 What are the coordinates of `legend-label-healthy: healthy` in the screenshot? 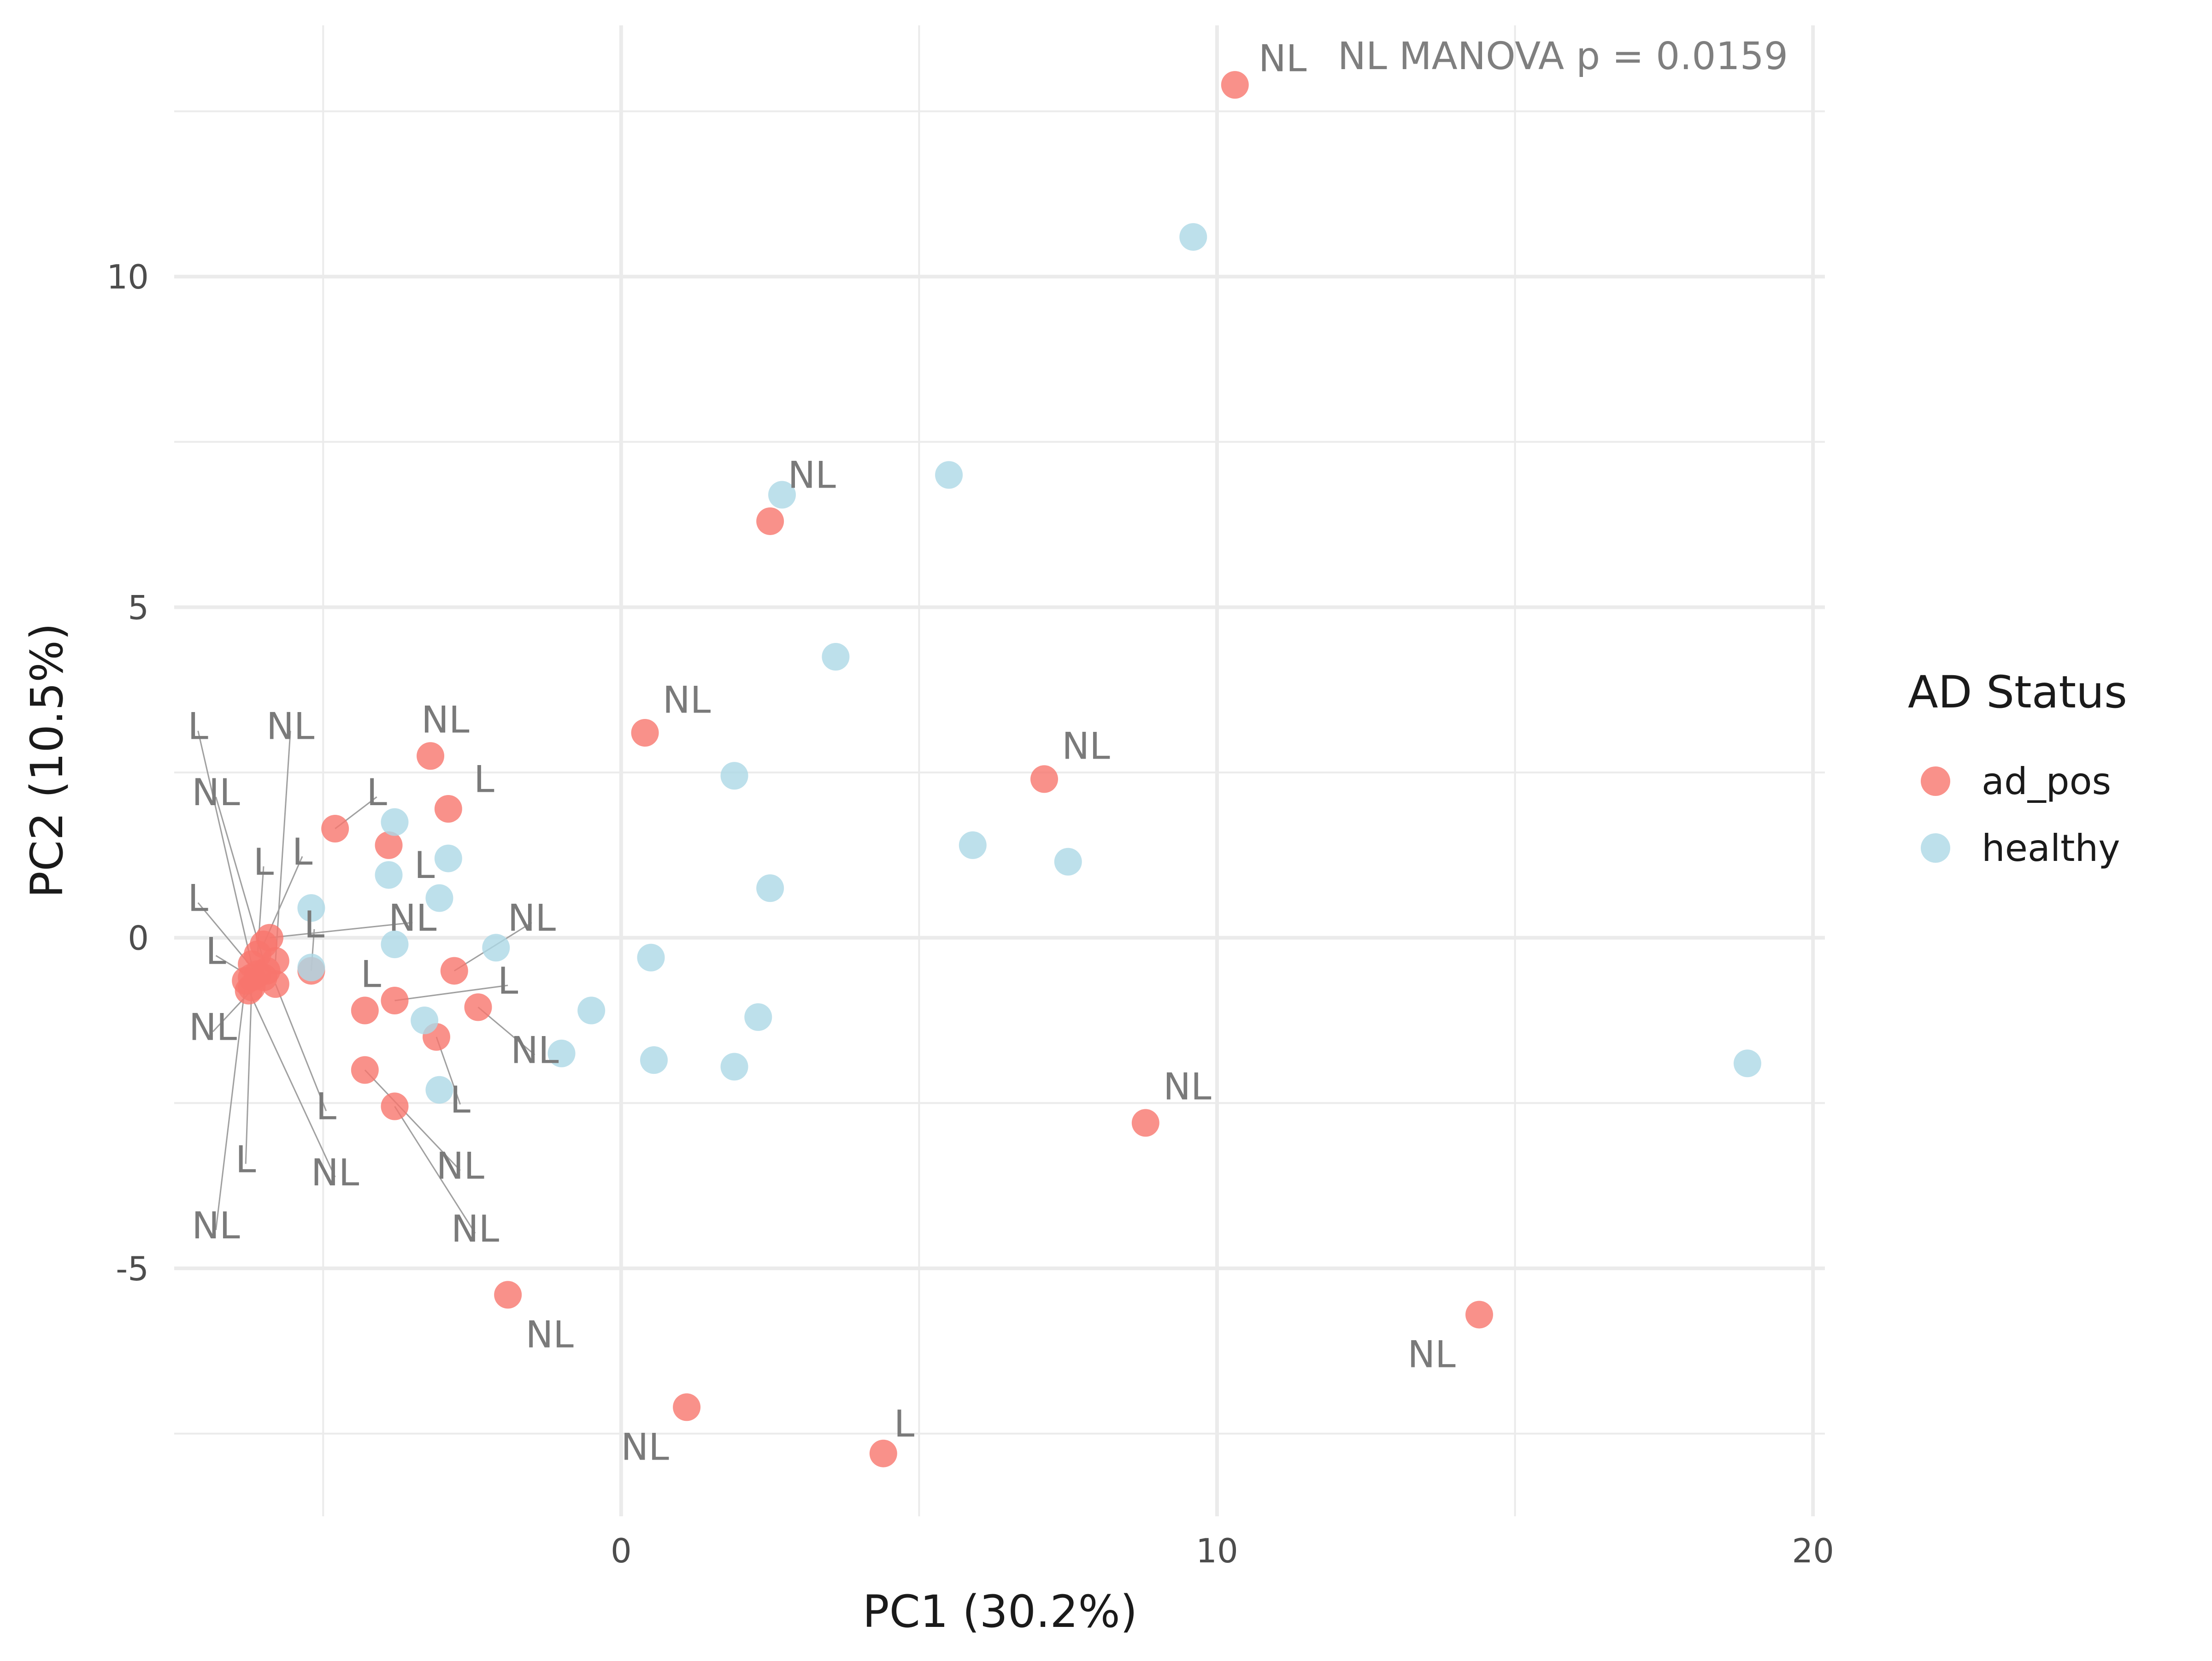 It's located at (2051, 848).